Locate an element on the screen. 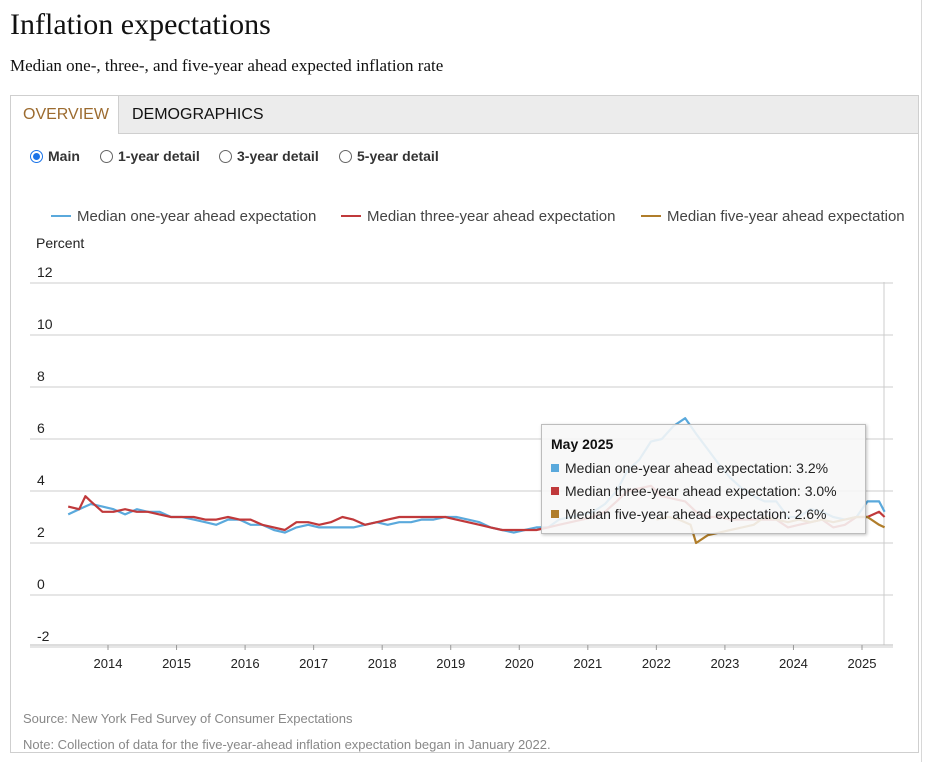  y-tick-label: 0 is located at coordinates (41, 584).